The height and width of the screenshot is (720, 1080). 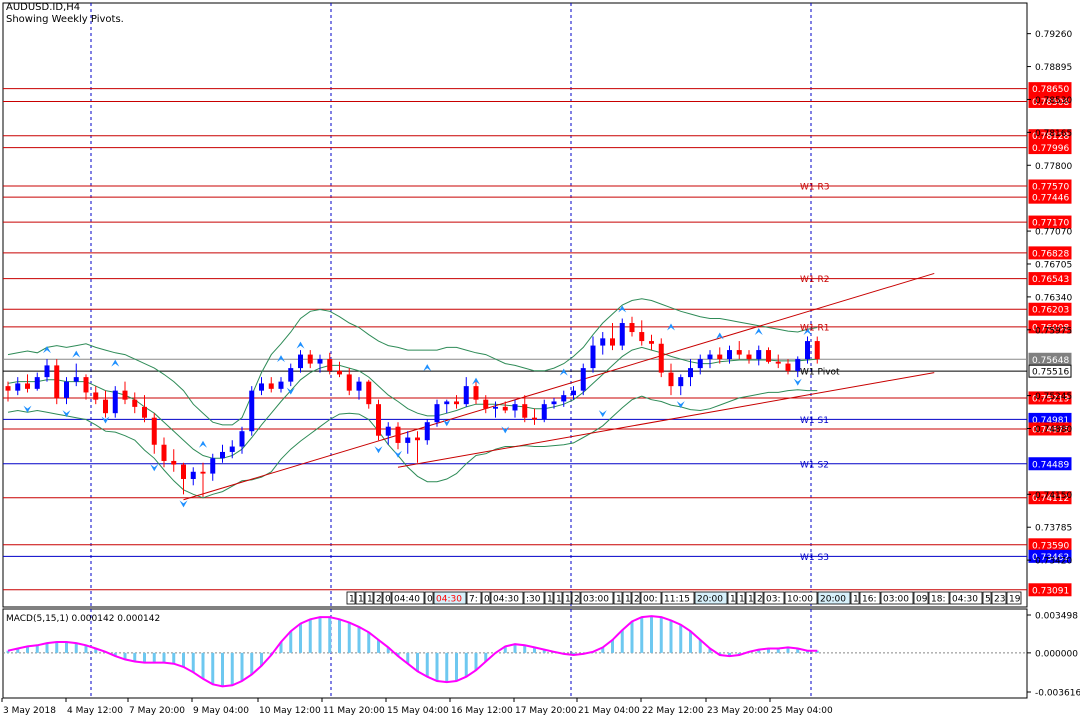 What do you see at coordinates (83, 619) in the screenshot?
I see `macd-title: MACD(5,15,1) 0.000142 0.000142` at bounding box center [83, 619].